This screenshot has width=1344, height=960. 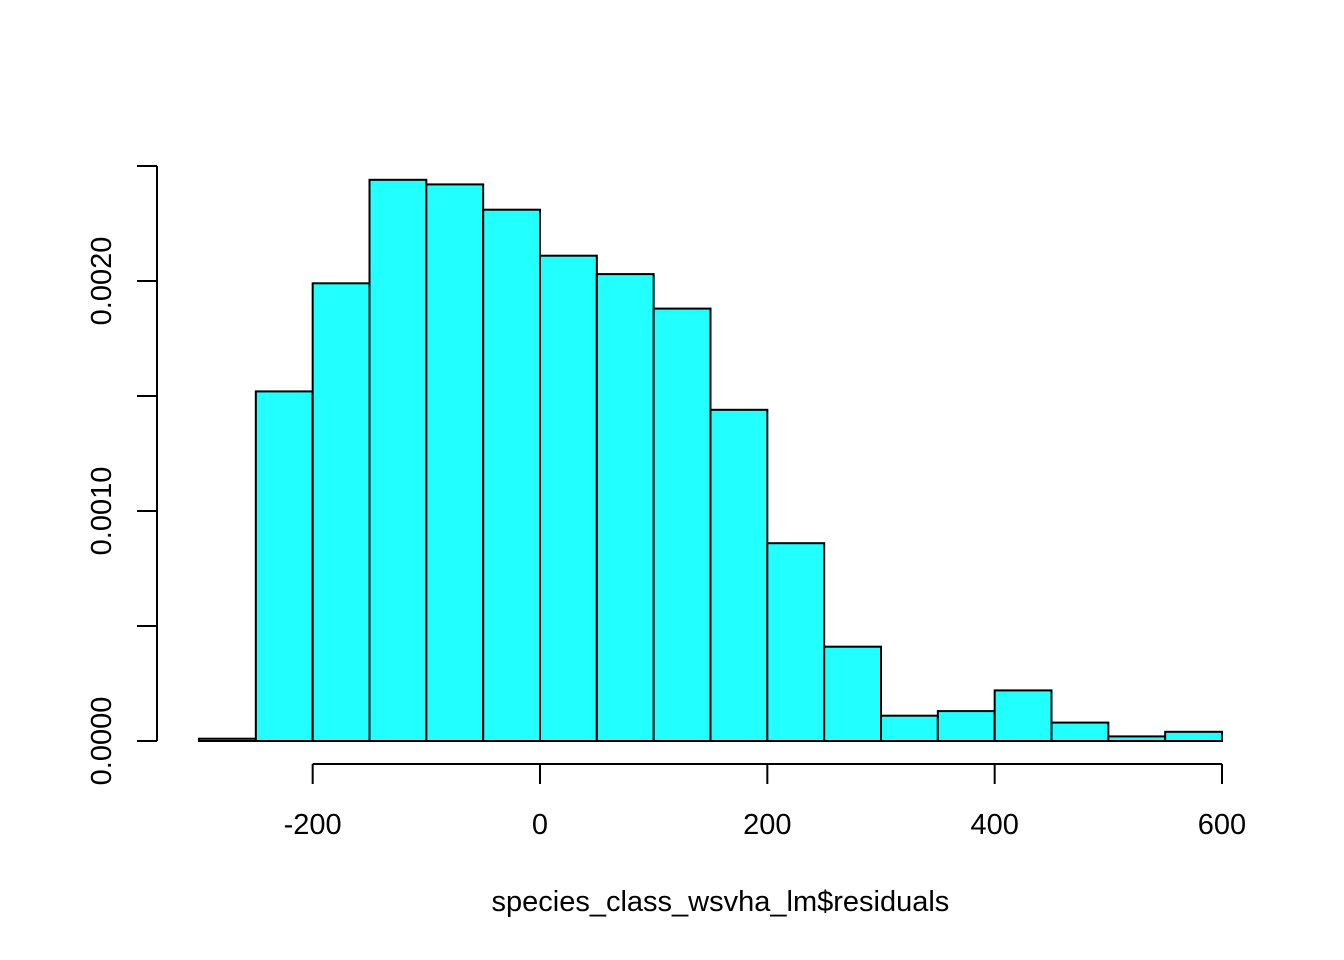 I want to click on x-tick-label: 600, so click(x=1222, y=825).